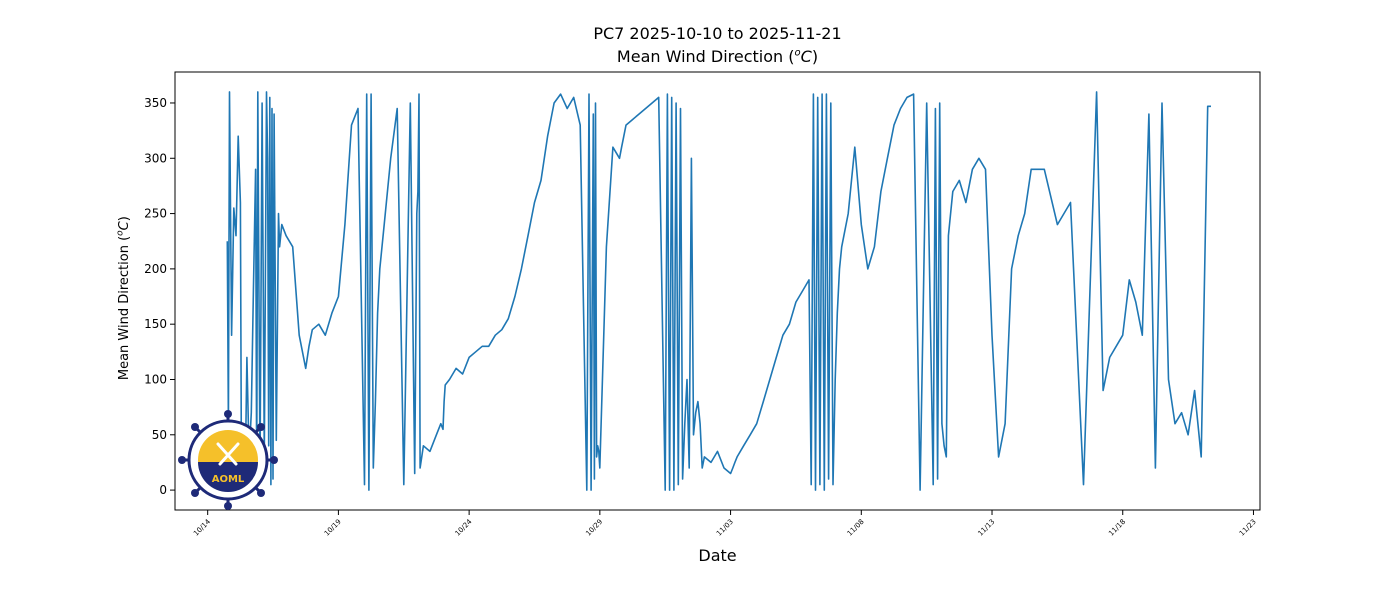  What do you see at coordinates (717, 56) in the screenshot?
I see `chart-subtitle: Mean Wind Direction (oC)` at bounding box center [717, 56].